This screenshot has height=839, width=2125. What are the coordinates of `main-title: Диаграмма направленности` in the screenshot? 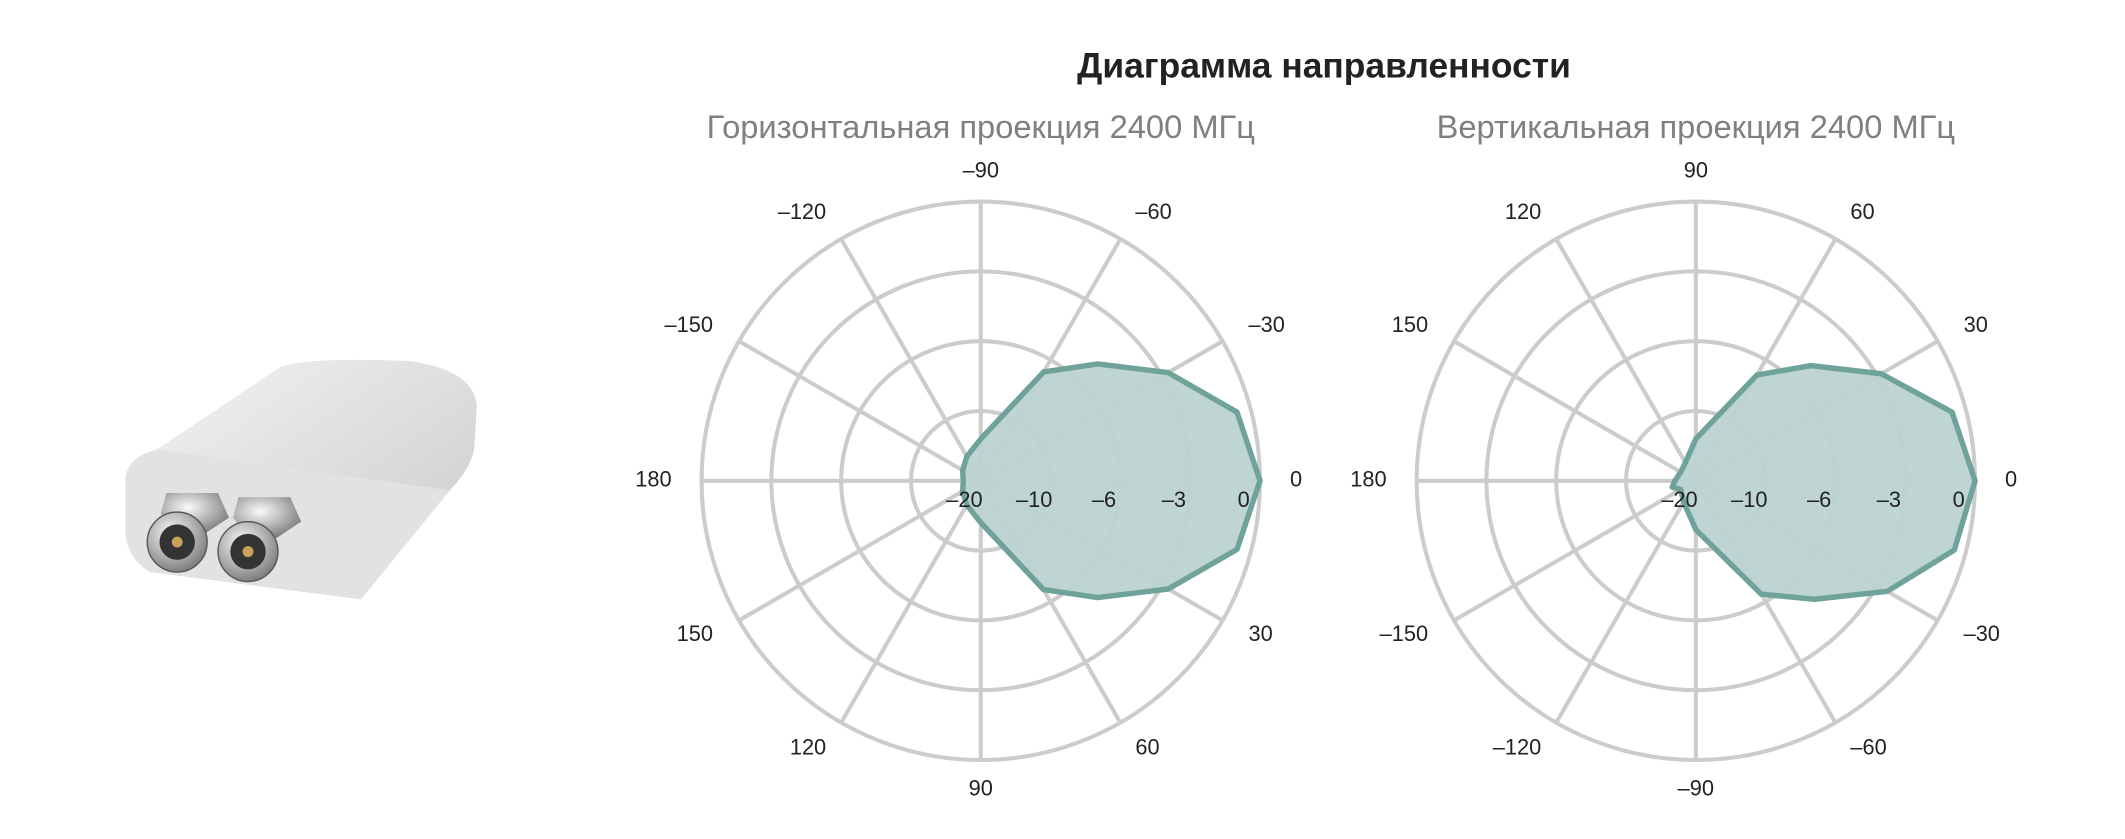 It's located at (1324, 65).